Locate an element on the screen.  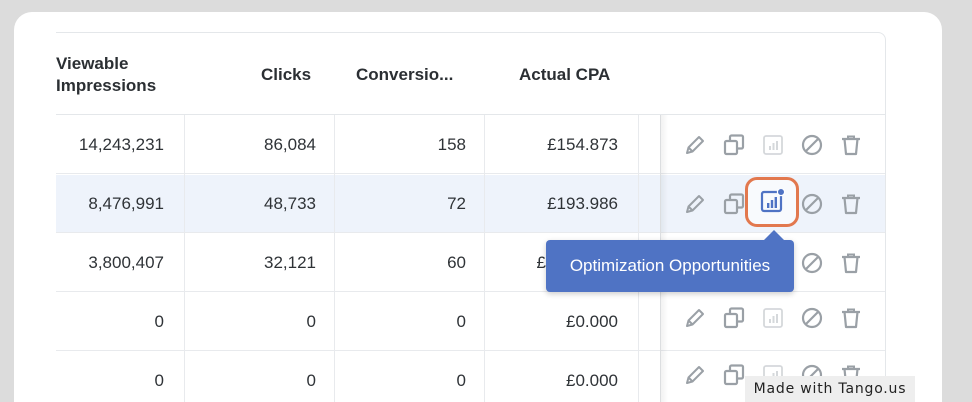
cell-viewable: 3,800,407 is located at coordinates (126, 262).